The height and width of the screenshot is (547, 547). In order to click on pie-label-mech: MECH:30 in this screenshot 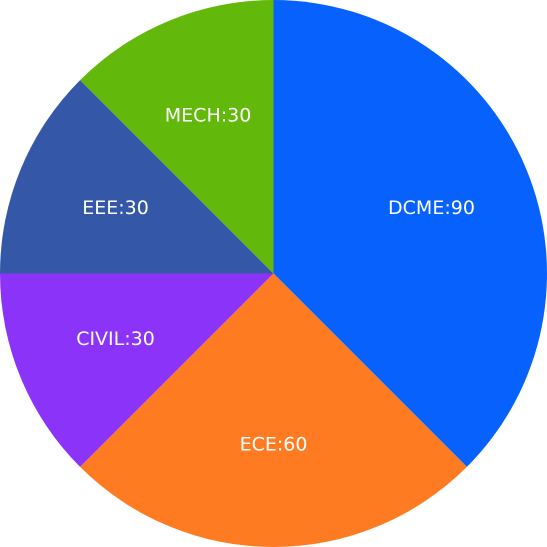, I will do `click(208, 116)`.